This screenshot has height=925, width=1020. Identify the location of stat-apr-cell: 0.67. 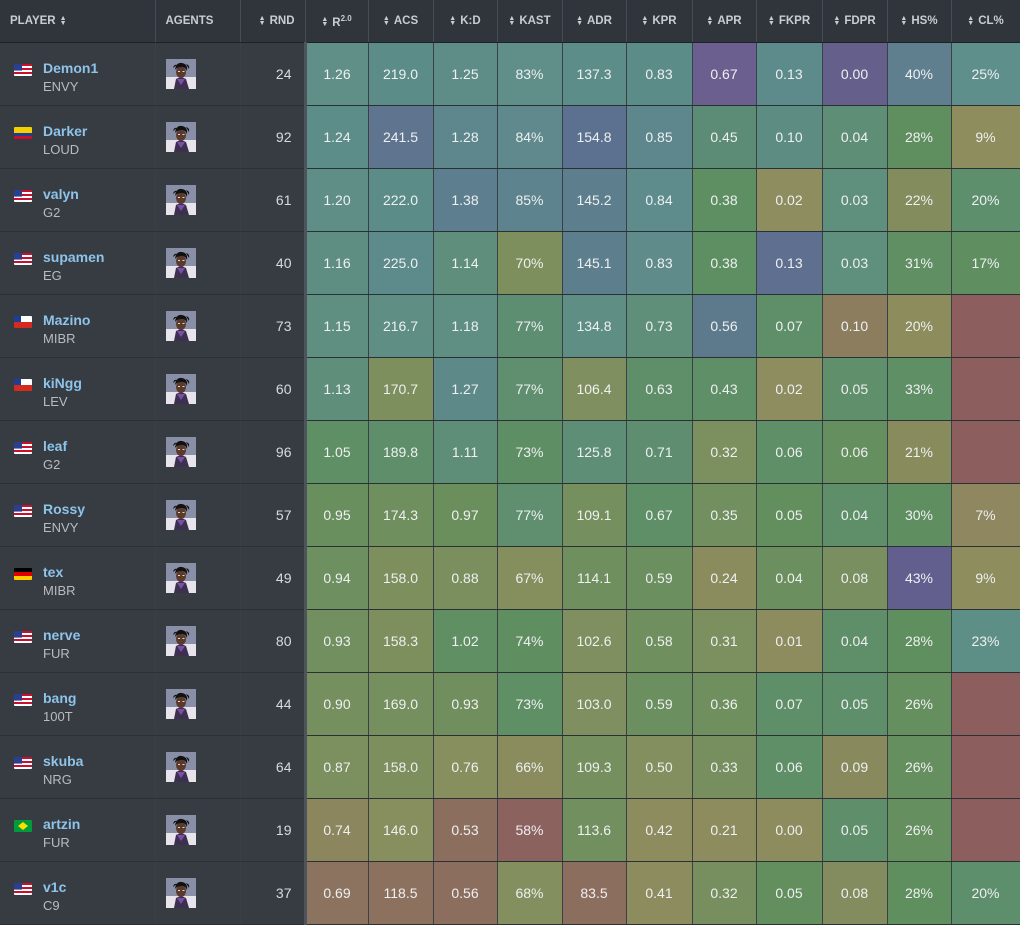
(724, 74).